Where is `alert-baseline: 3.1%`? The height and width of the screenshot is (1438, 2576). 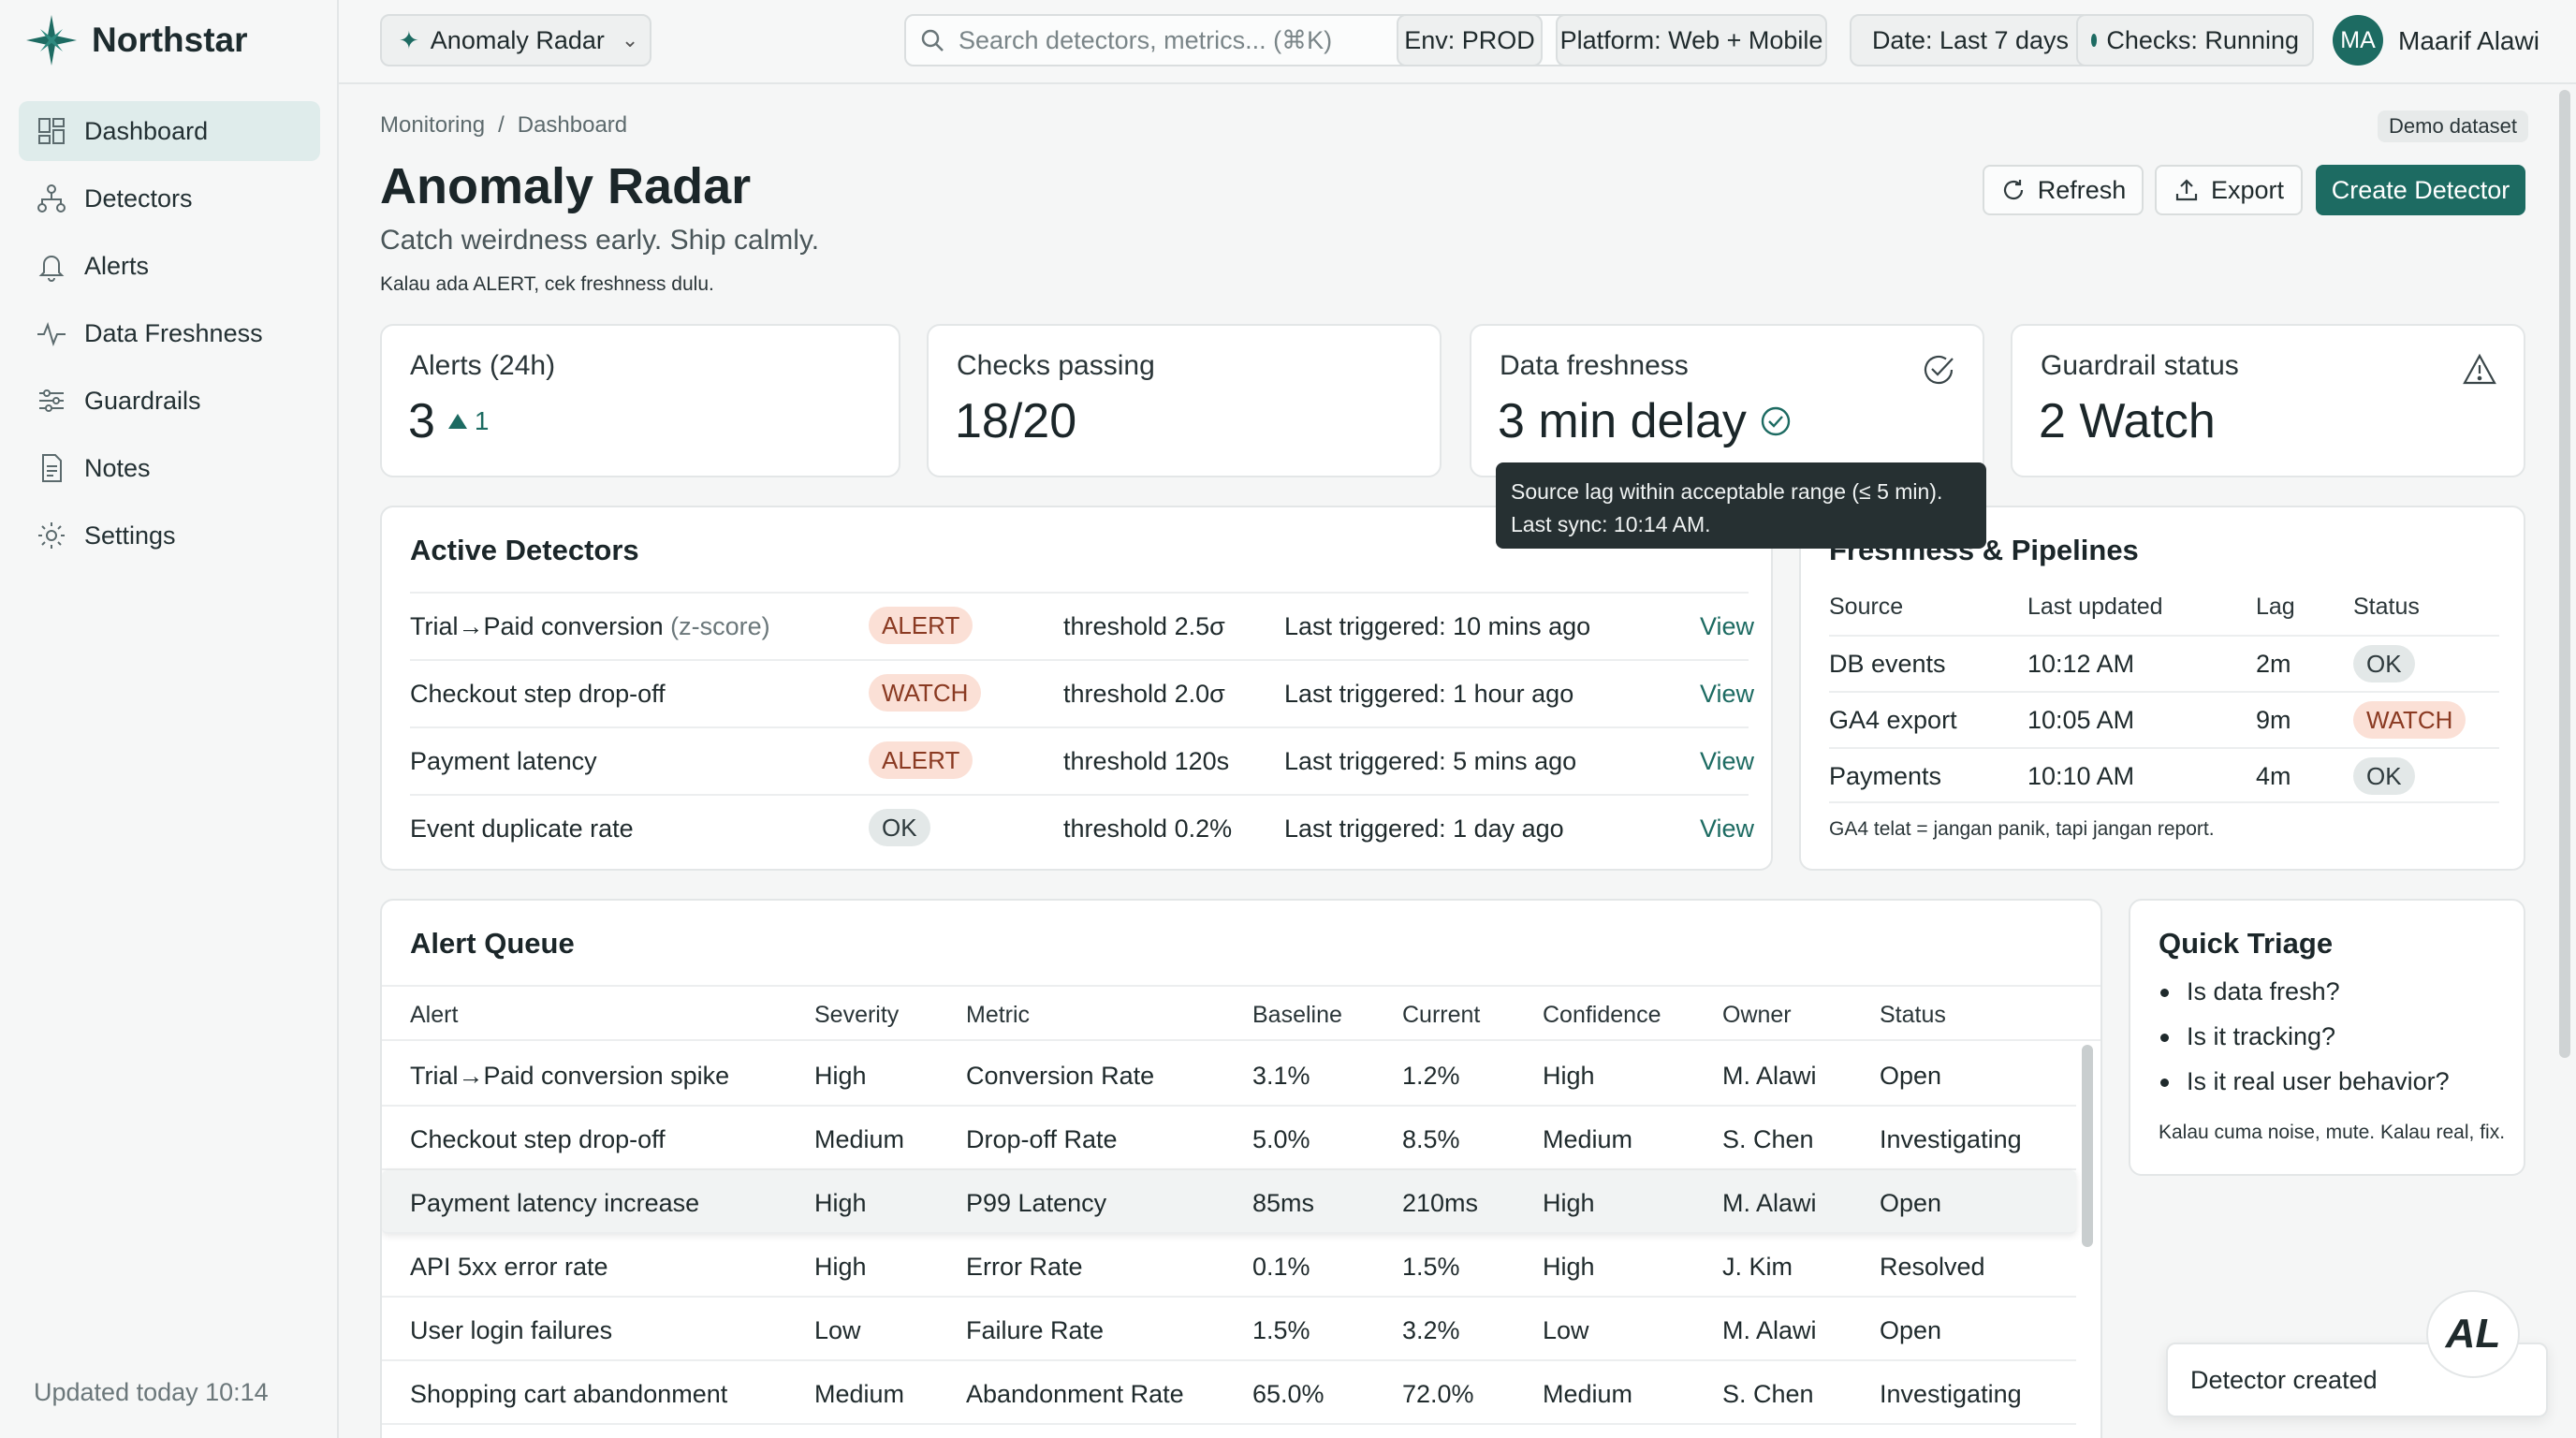
alert-baseline: 3.1% is located at coordinates (1281, 1076).